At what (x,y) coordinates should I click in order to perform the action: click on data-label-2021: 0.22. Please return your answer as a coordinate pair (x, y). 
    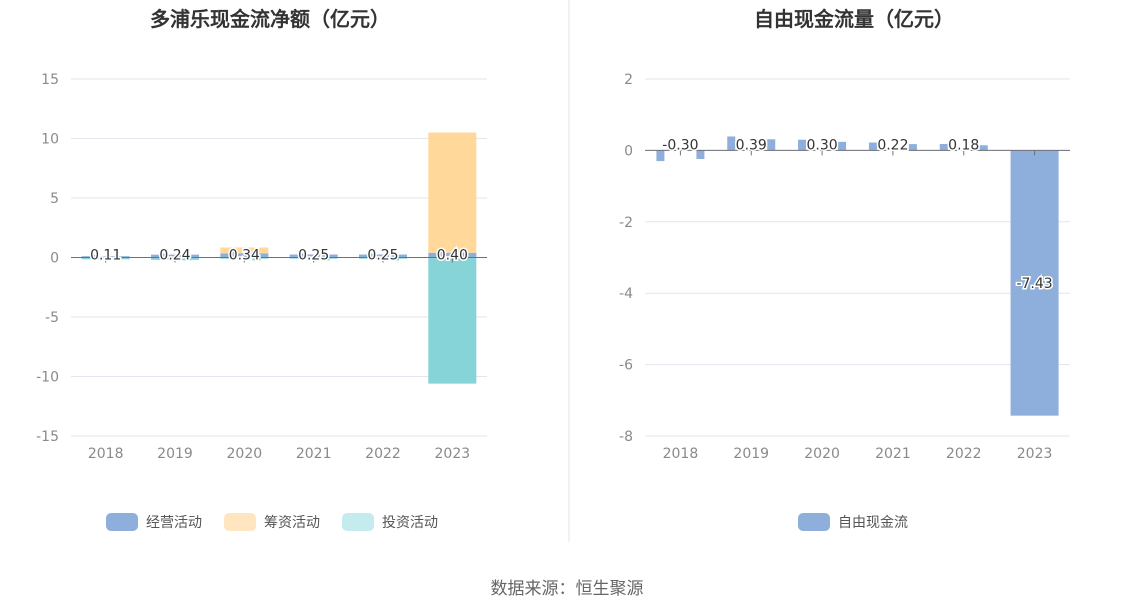
    Looking at the image, I should click on (892, 145).